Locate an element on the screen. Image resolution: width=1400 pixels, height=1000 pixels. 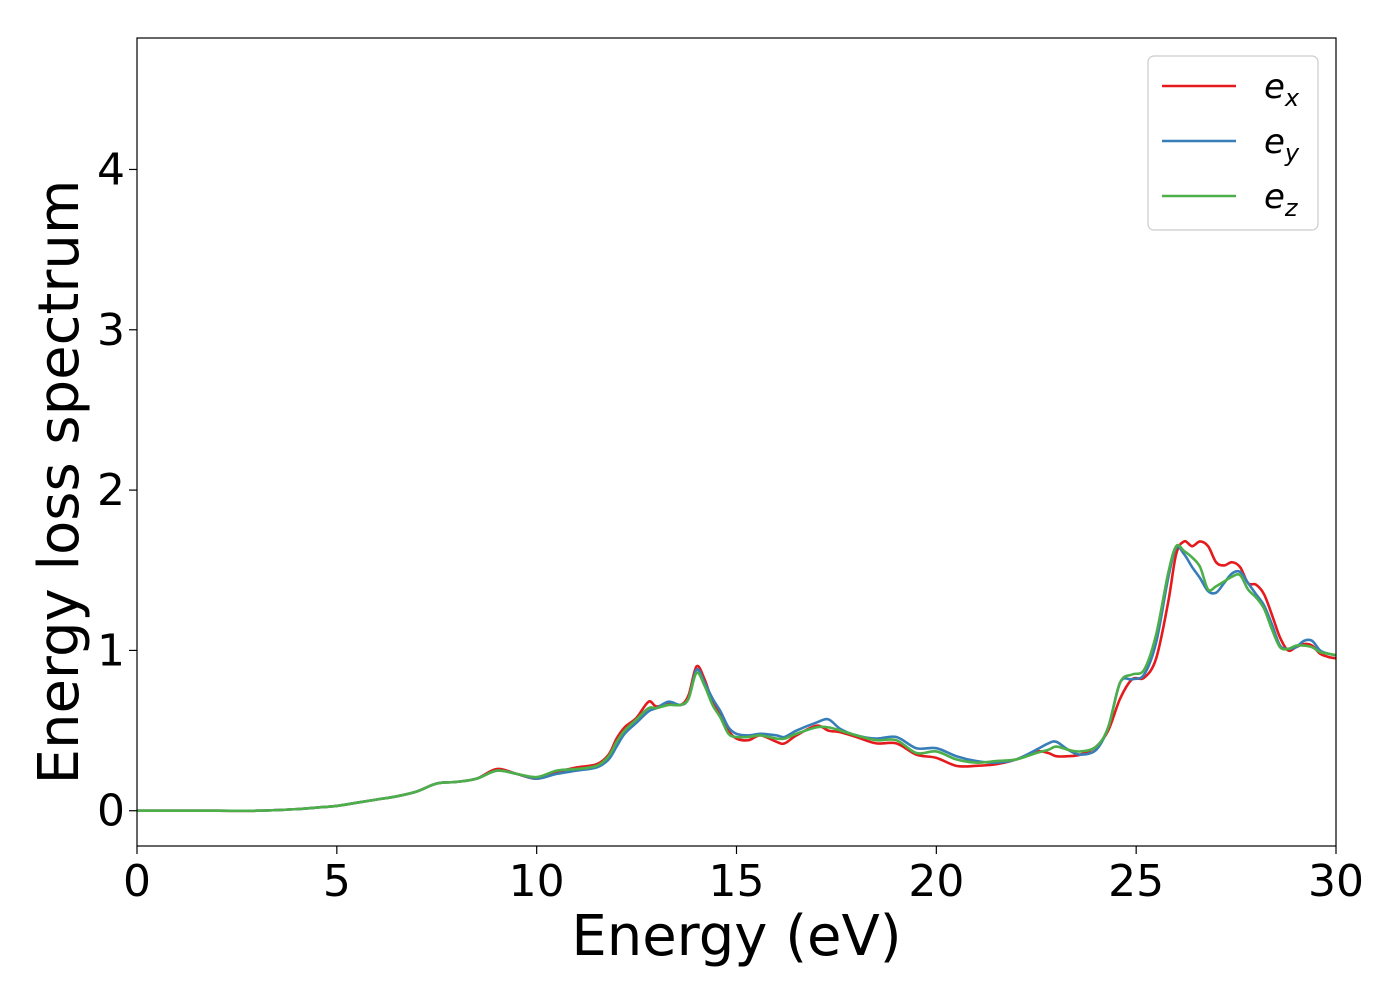
legend-label-y: ey is located at coordinates (1282, 144).